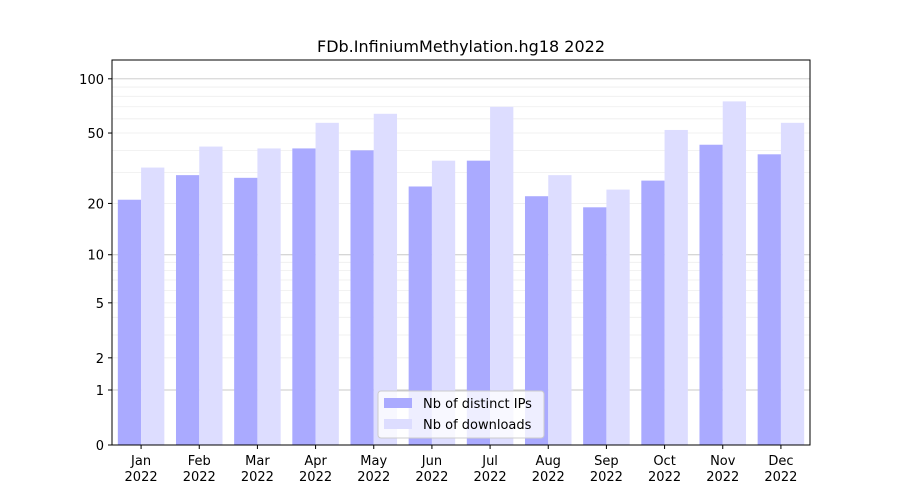  Describe the element at coordinates (199, 469) in the screenshot. I see `x-tick-label: Feb 2022` at that location.